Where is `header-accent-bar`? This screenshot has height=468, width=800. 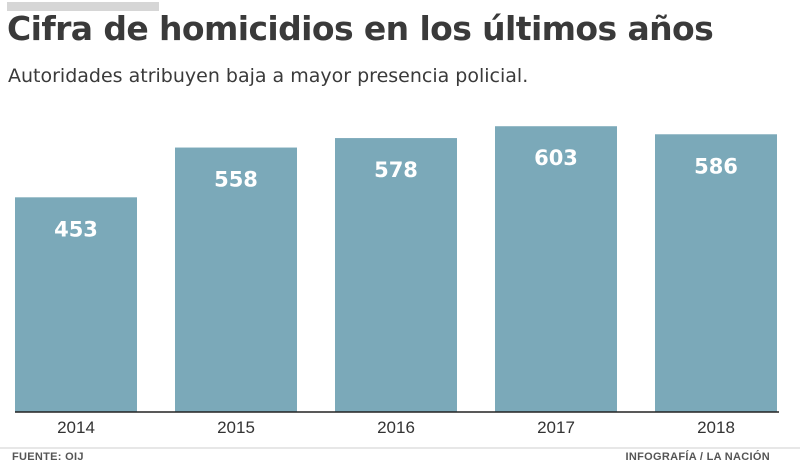 header-accent-bar is located at coordinates (83, 6).